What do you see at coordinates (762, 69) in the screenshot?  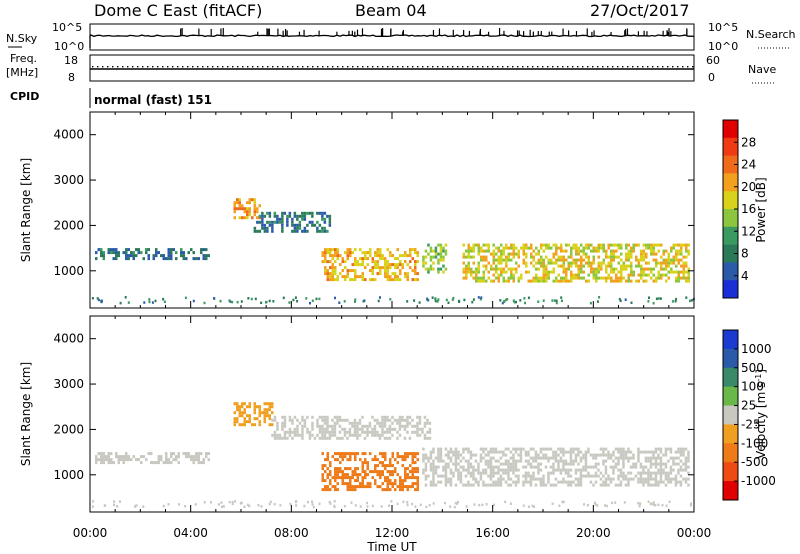 I see `nave-label: Nave` at bounding box center [762, 69].